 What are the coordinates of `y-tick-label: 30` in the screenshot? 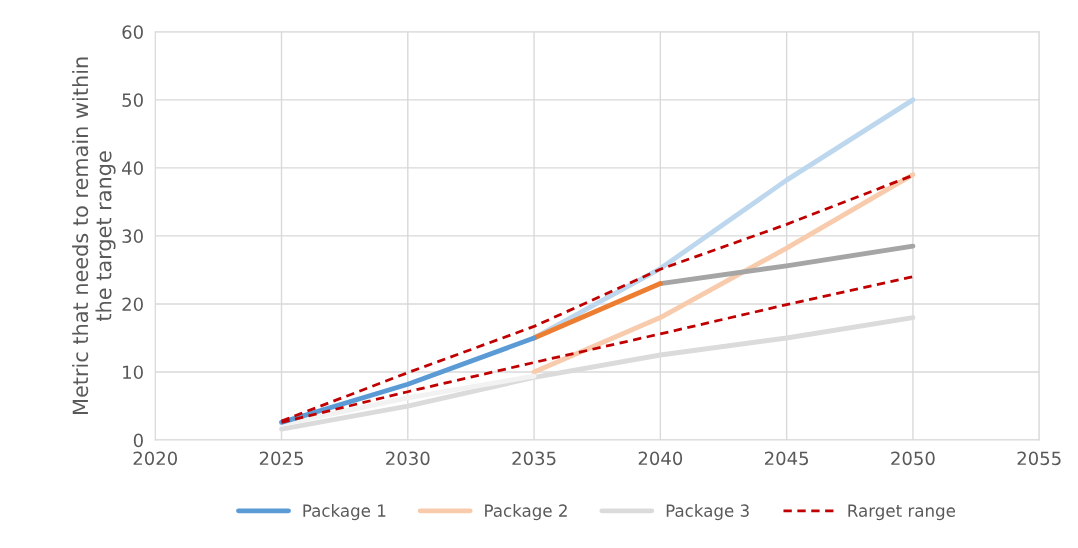 It's located at (132, 236).